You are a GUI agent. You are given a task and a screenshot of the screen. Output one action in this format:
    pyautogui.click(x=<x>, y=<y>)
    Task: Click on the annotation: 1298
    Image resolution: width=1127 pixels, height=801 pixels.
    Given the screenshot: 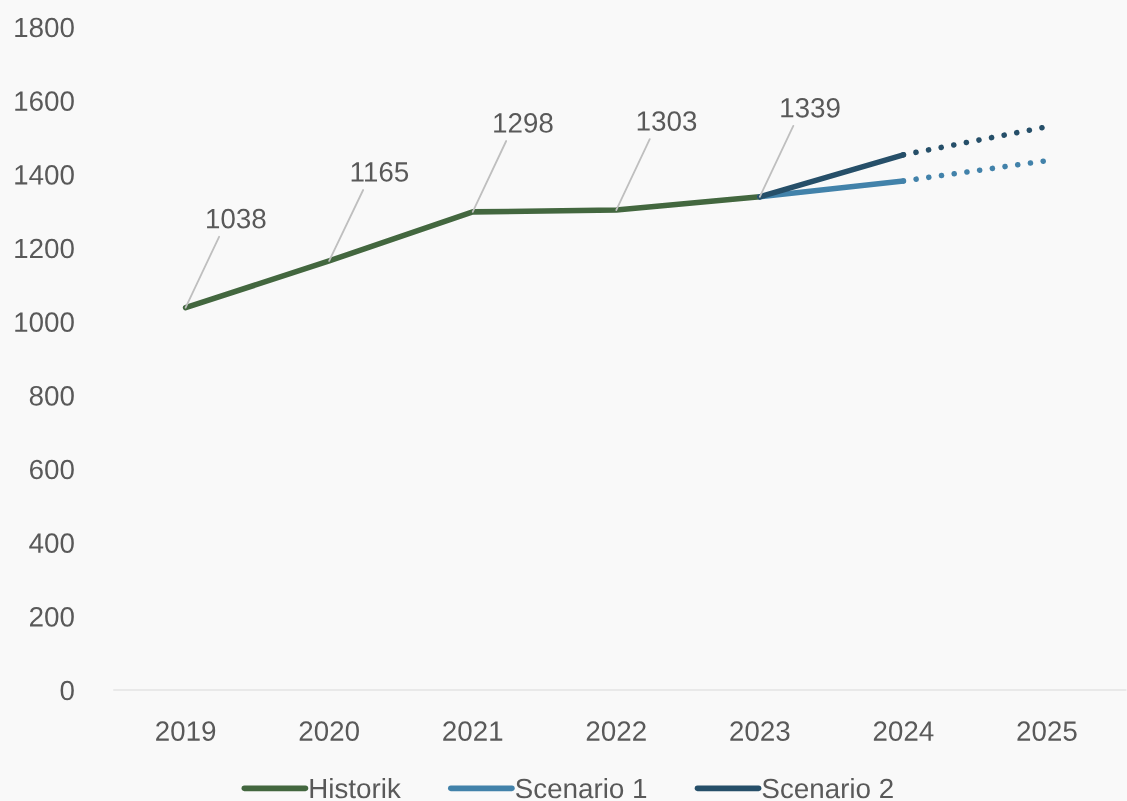 What is the action you would take?
    pyautogui.click(x=523, y=123)
    